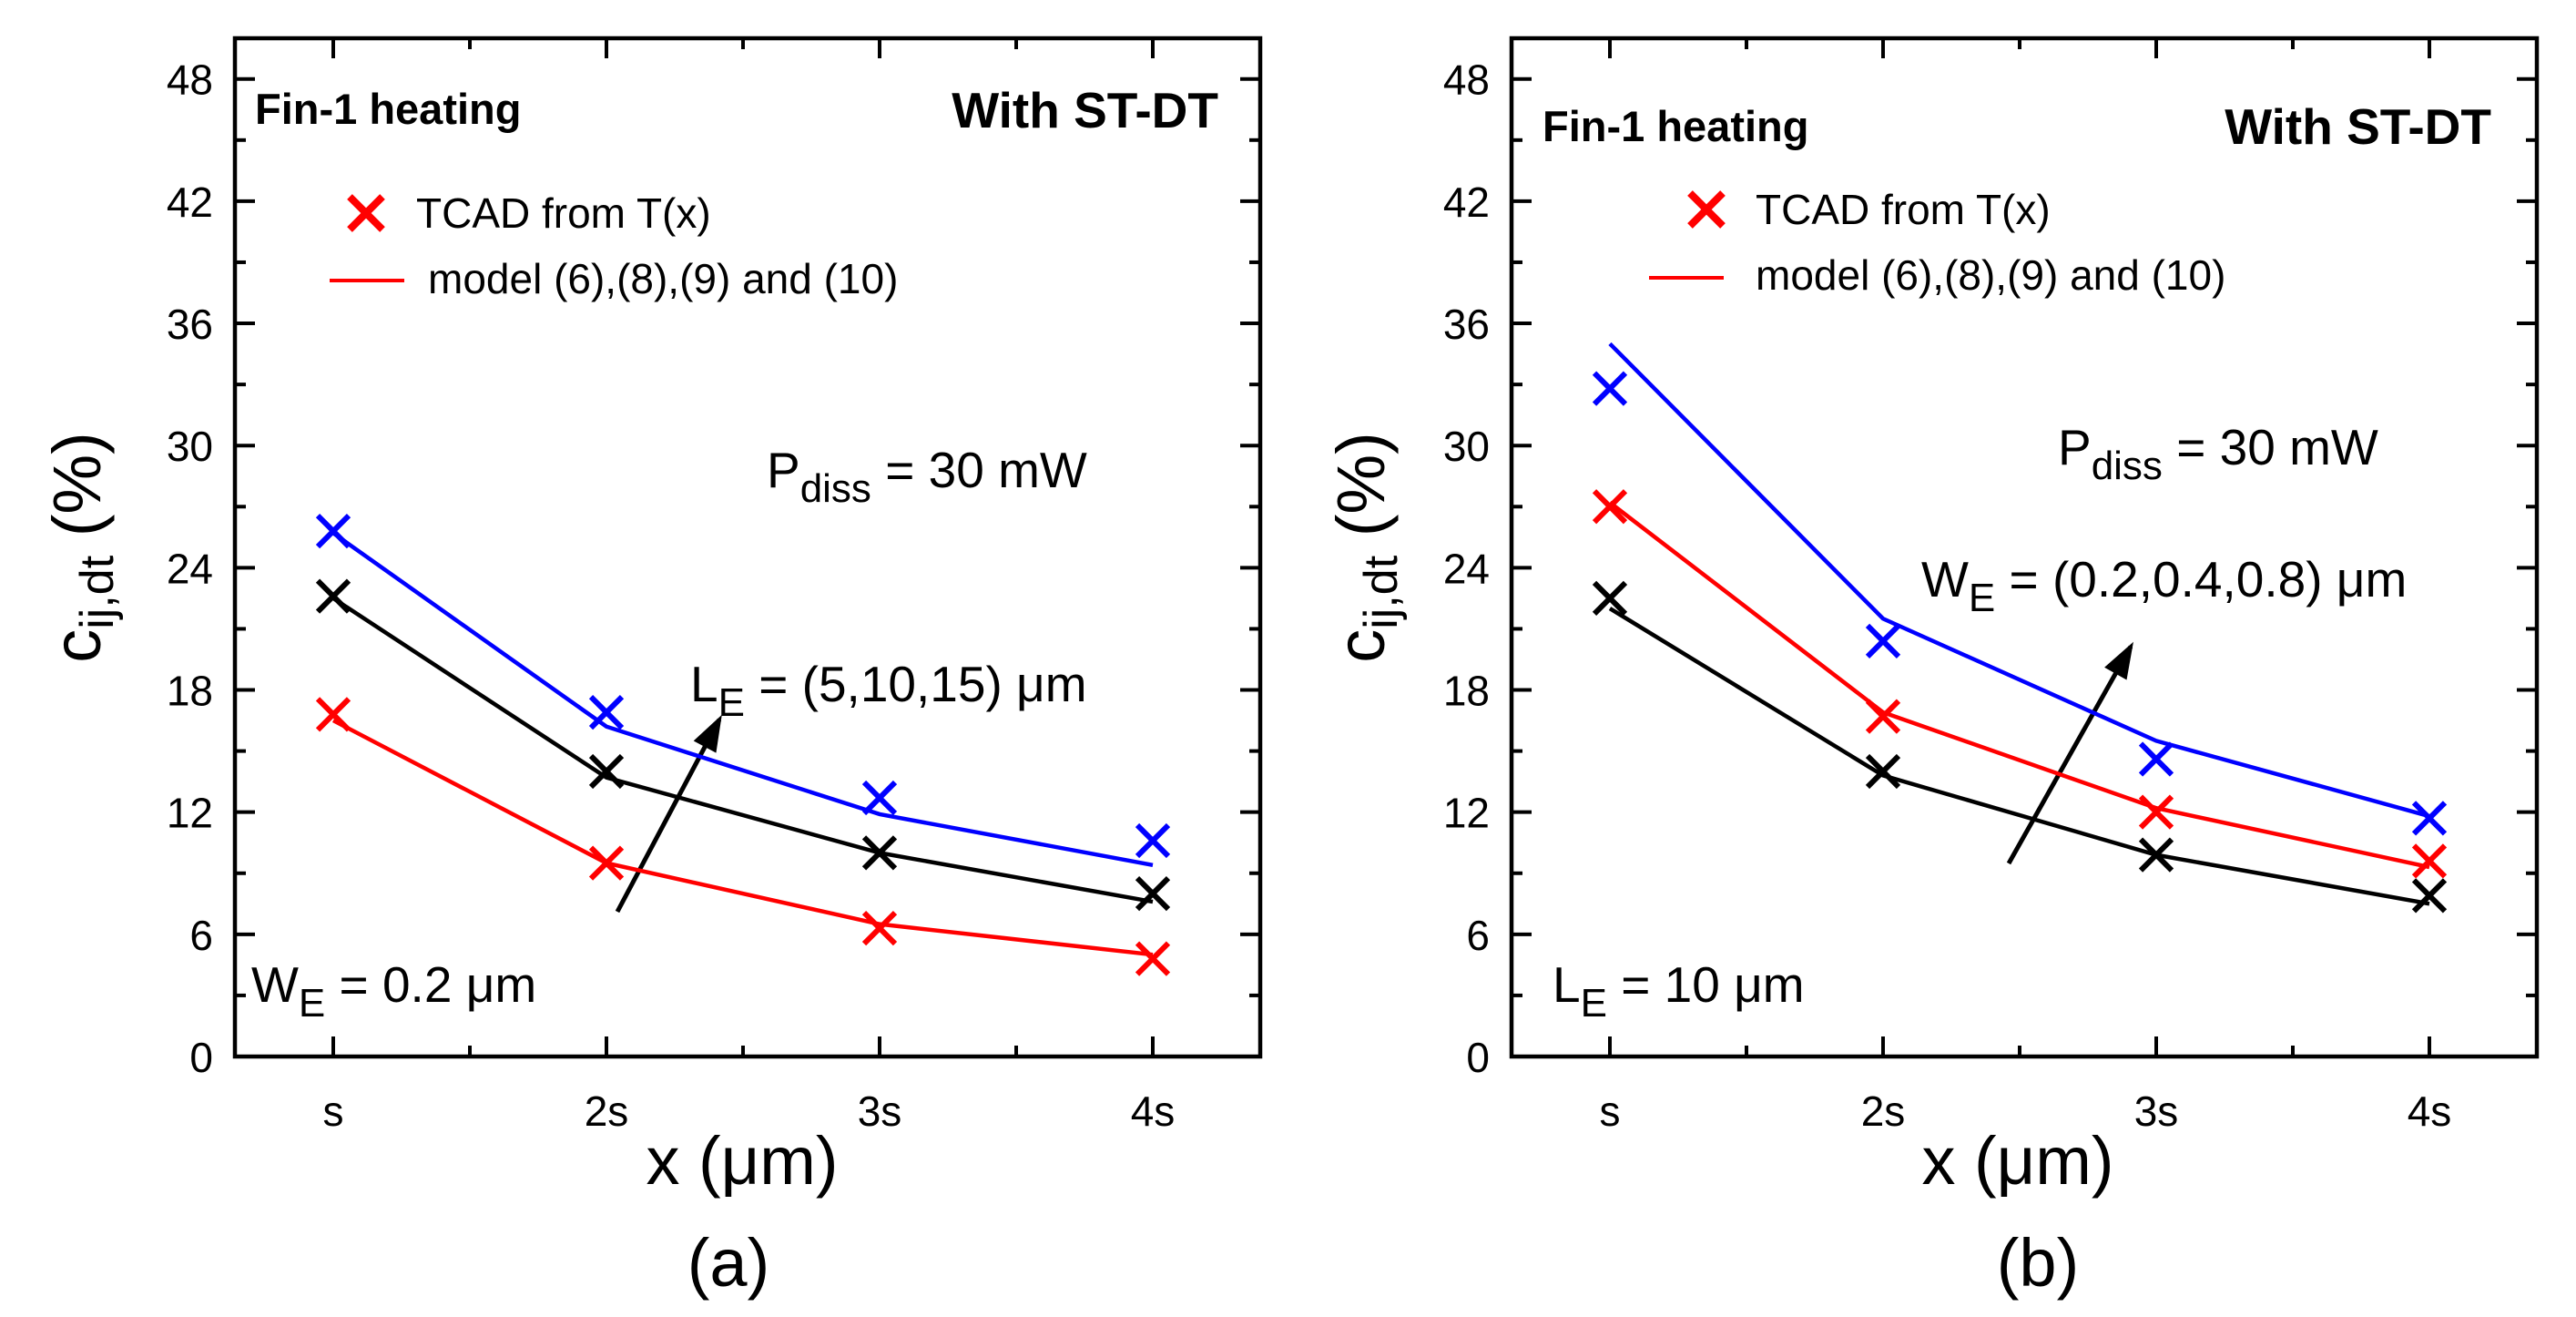 The height and width of the screenshot is (1317, 2576). I want to click on y-tick-label: 30, so click(1467, 446).